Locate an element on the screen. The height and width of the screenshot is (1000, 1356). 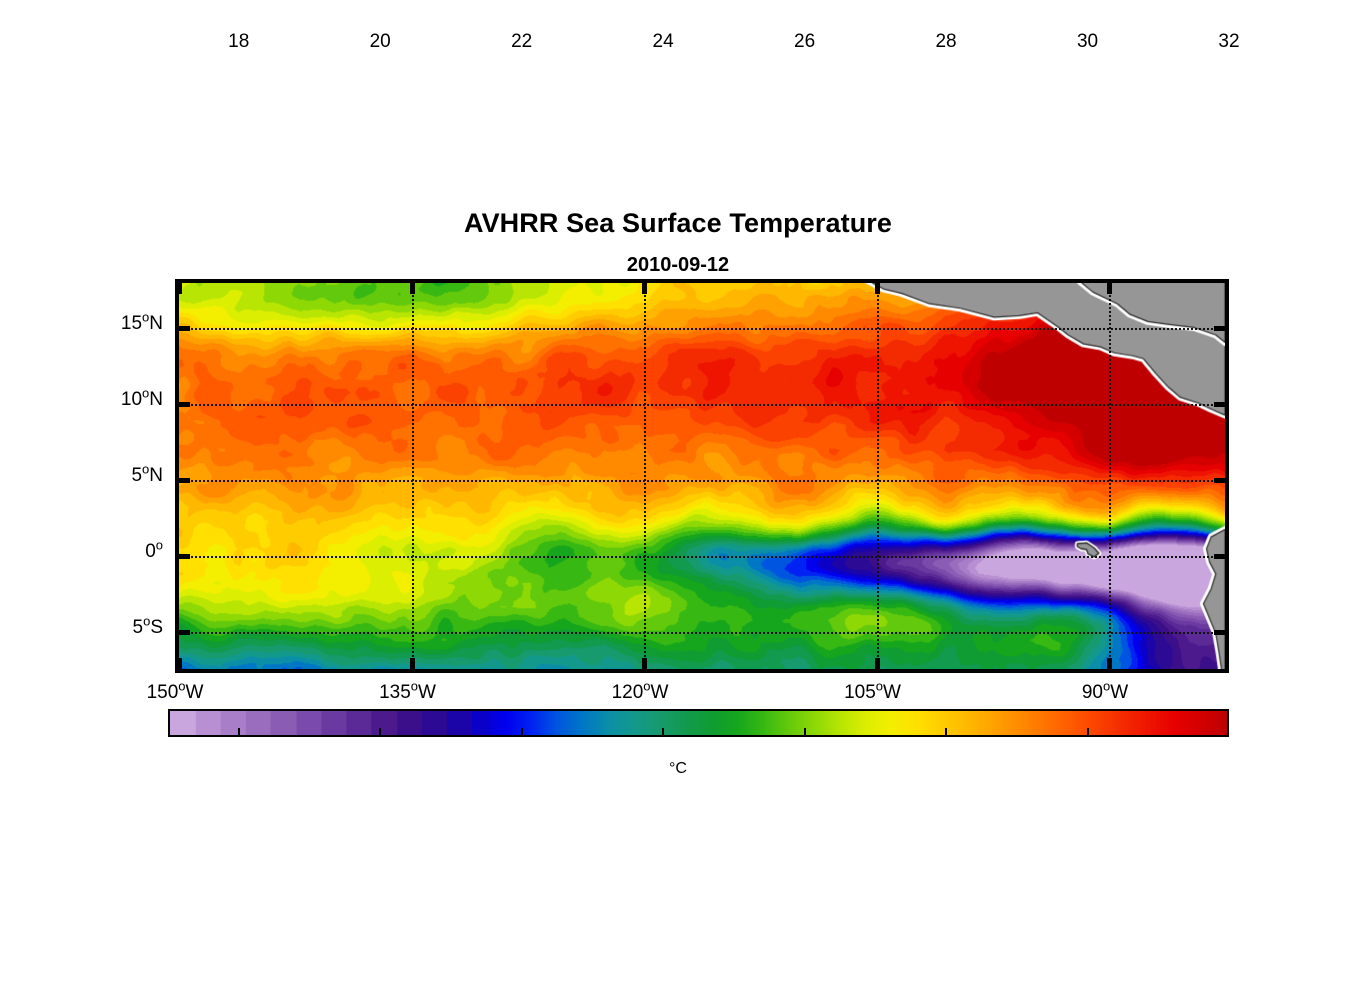
colorbar-tick-label: 18 is located at coordinates (239, 41).